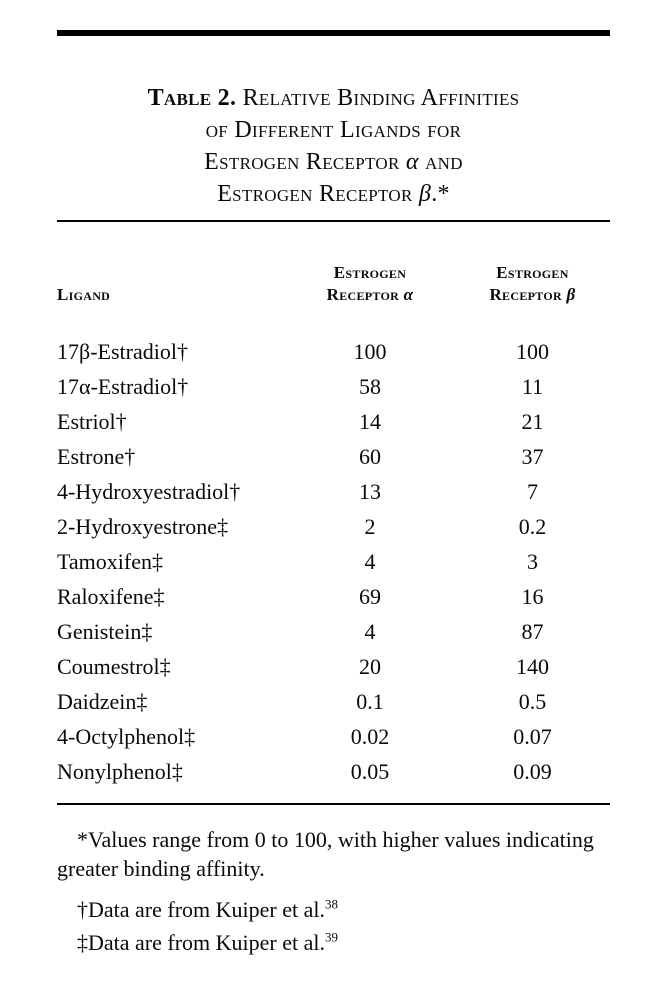 This screenshot has width=666, height=1004. What do you see at coordinates (532, 526) in the screenshot?
I see `beta-value-cell: 0.2` at bounding box center [532, 526].